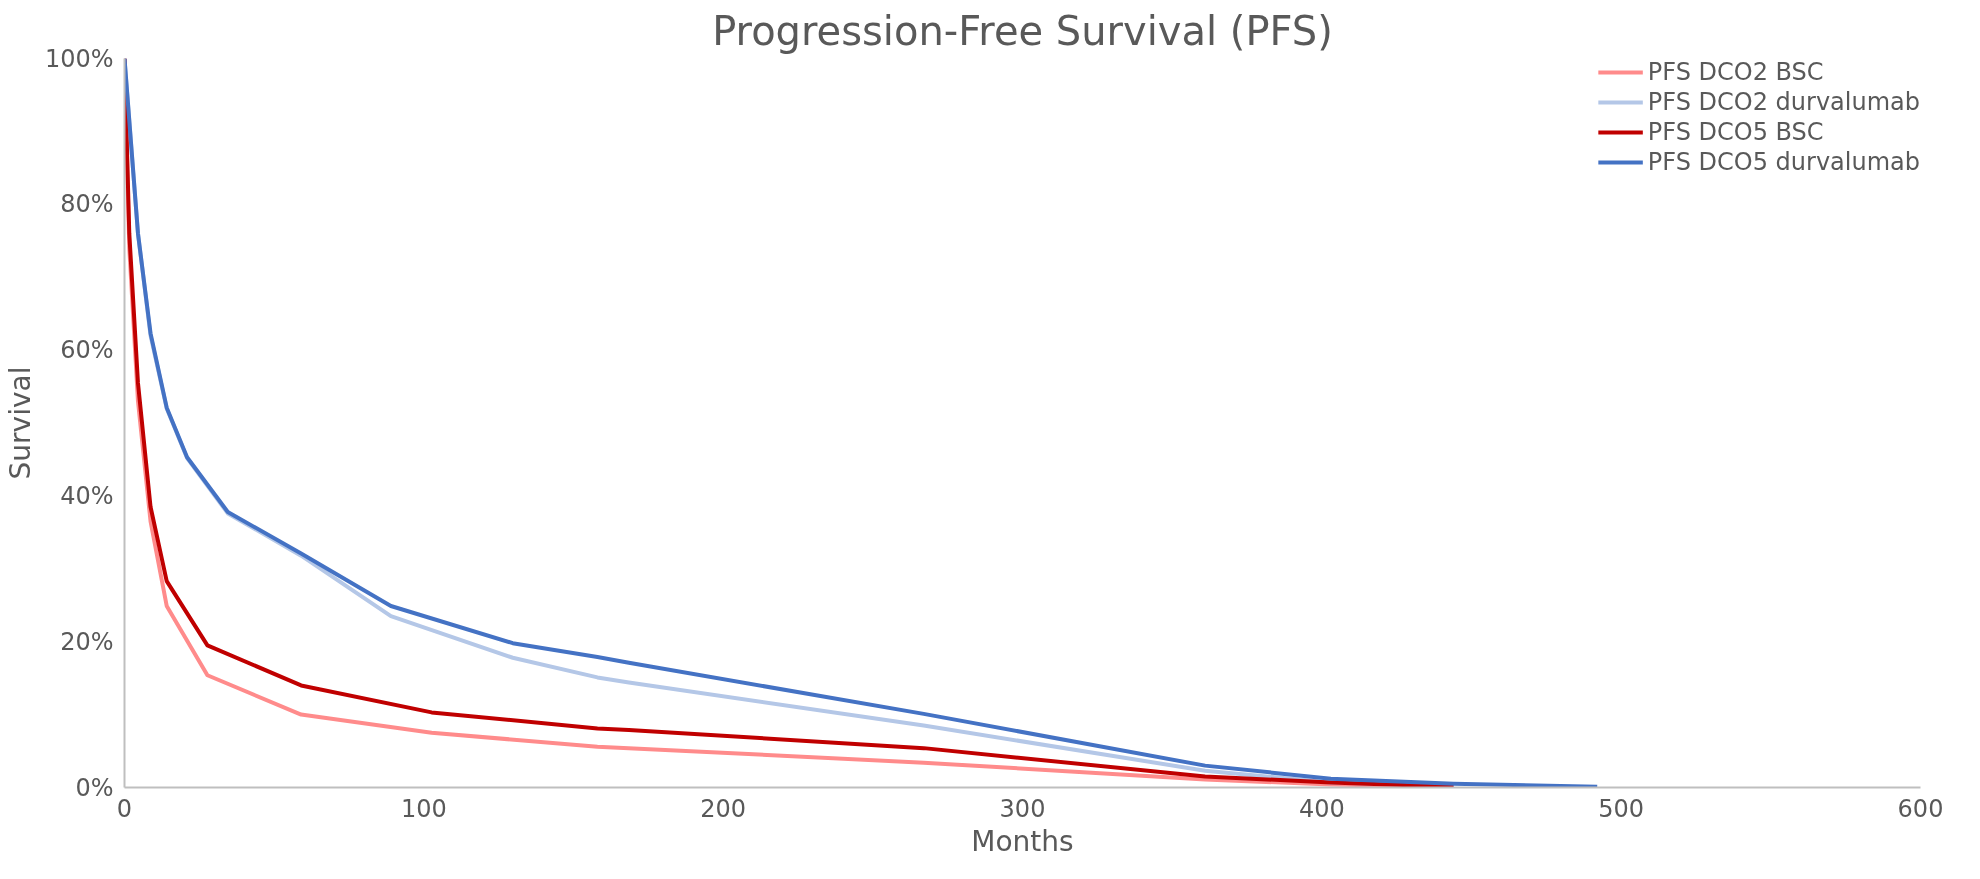 This screenshot has height=879, width=1980. What do you see at coordinates (723, 808) in the screenshot?
I see `x-tick-label: 200` at bounding box center [723, 808].